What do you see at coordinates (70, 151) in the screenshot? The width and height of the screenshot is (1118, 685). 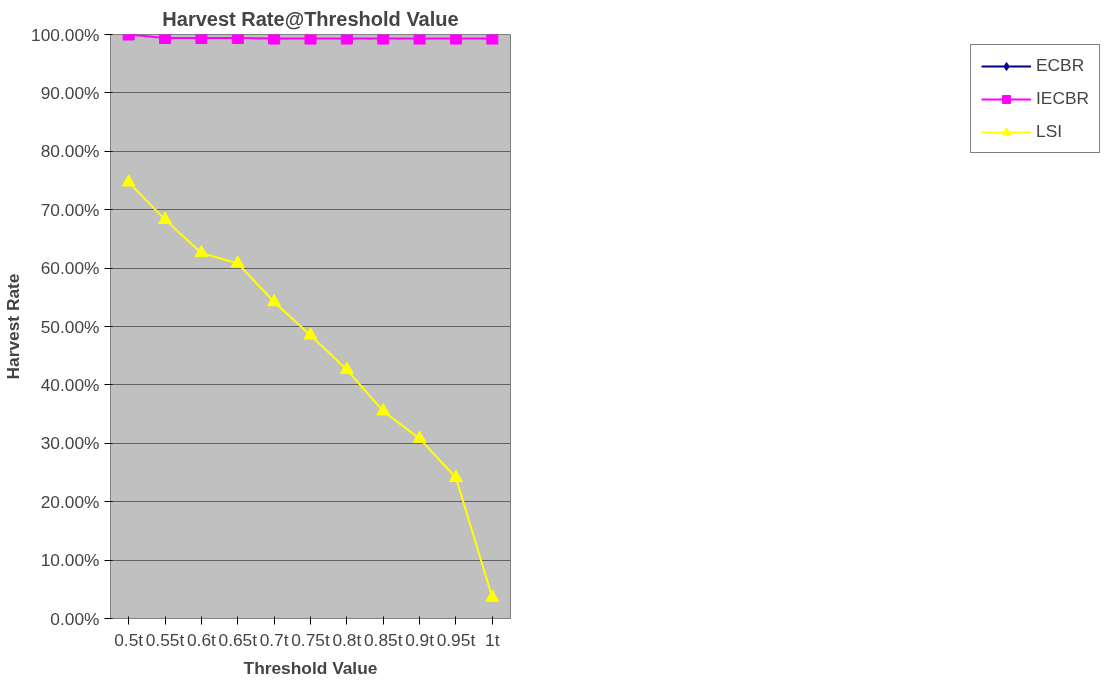 I see `y-tick-label: 80.00%` at bounding box center [70, 151].